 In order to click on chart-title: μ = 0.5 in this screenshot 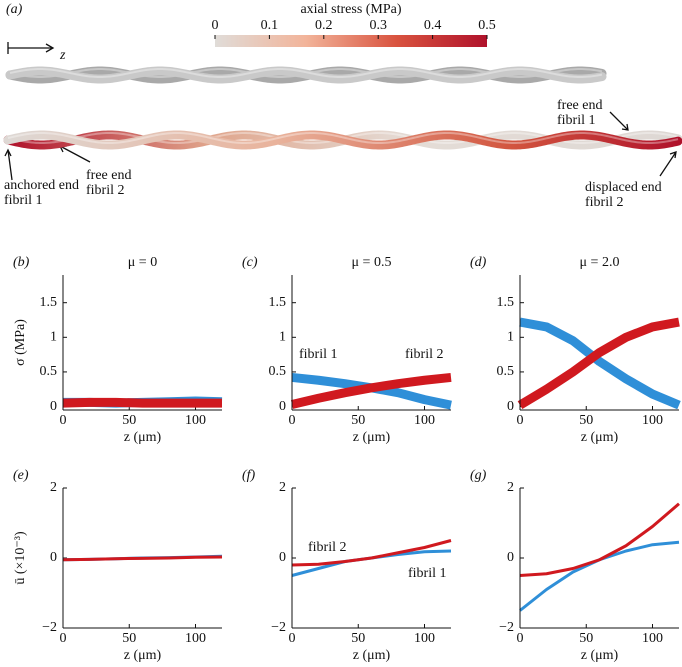, I will do `click(372, 262)`.